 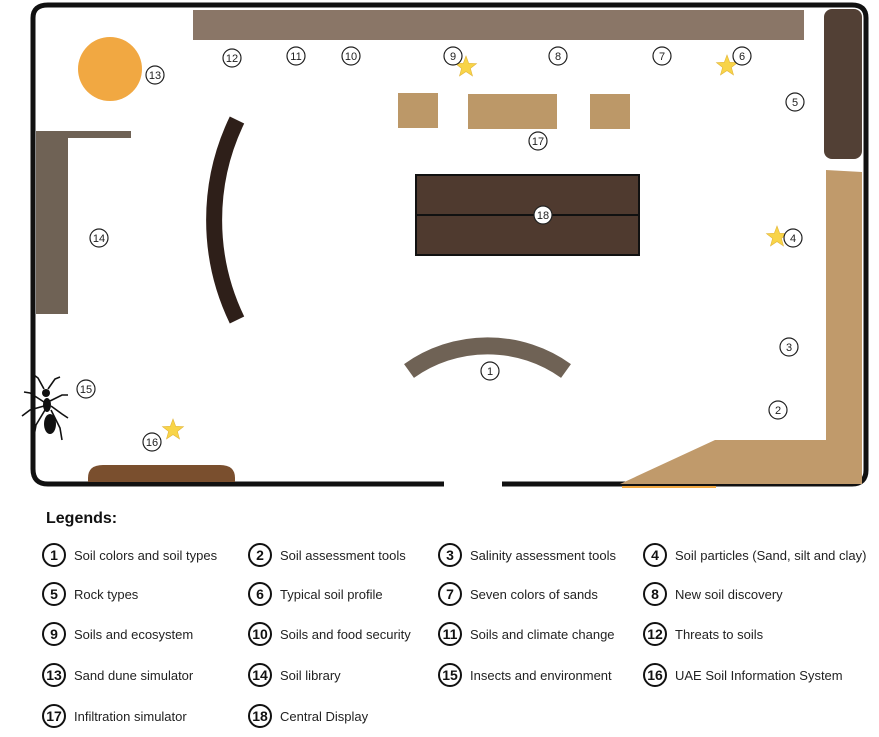 I want to click on legend-item-15: 15 Insects and environment, so click(x=525, y=675).